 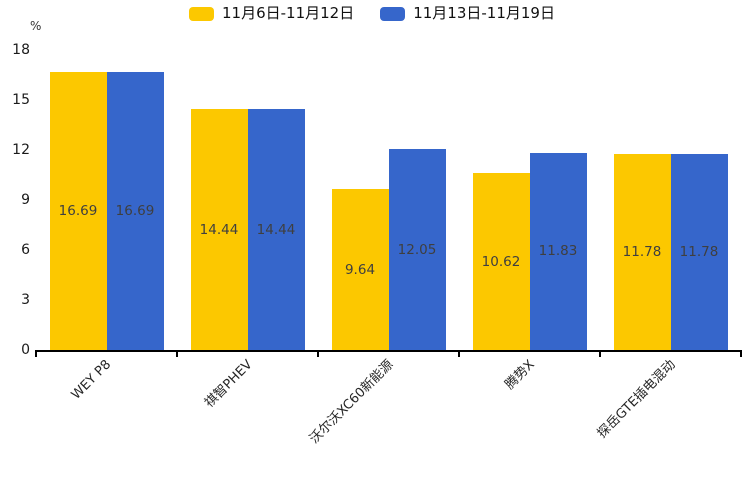 What do you see at coordinates (228, 384) in the screenshot?
I see `x-category-label: 祺智PHEV` at bounding box center [228, 384].